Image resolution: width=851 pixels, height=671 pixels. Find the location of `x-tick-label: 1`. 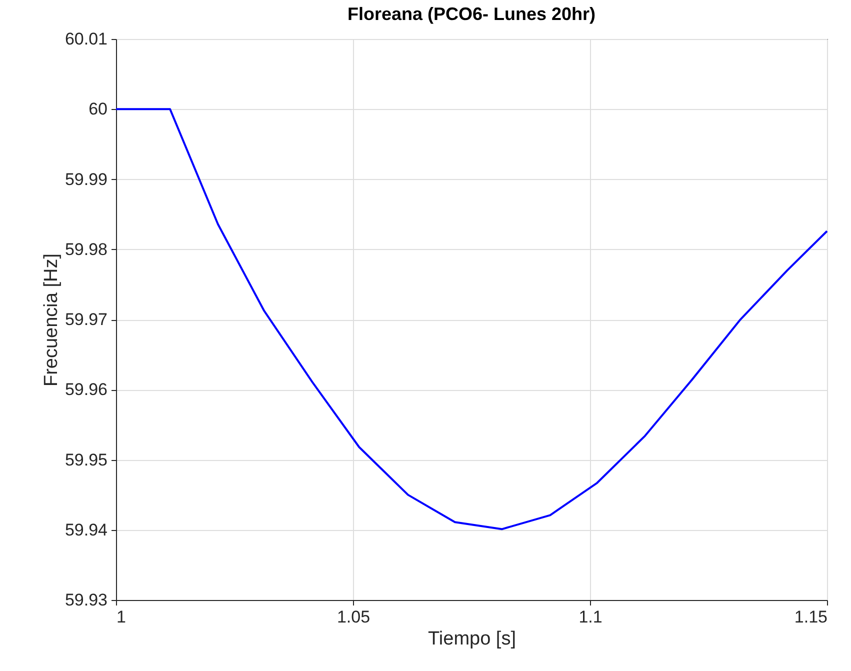

x-tick-label: 1 is located at coordinates (121, 617).